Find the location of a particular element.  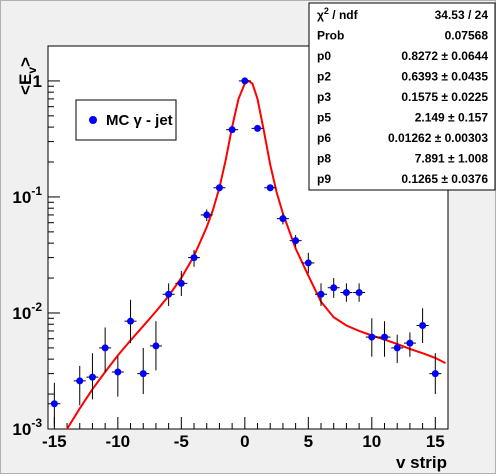

stats-param-name: p8 is located at coordinates (324, 159).